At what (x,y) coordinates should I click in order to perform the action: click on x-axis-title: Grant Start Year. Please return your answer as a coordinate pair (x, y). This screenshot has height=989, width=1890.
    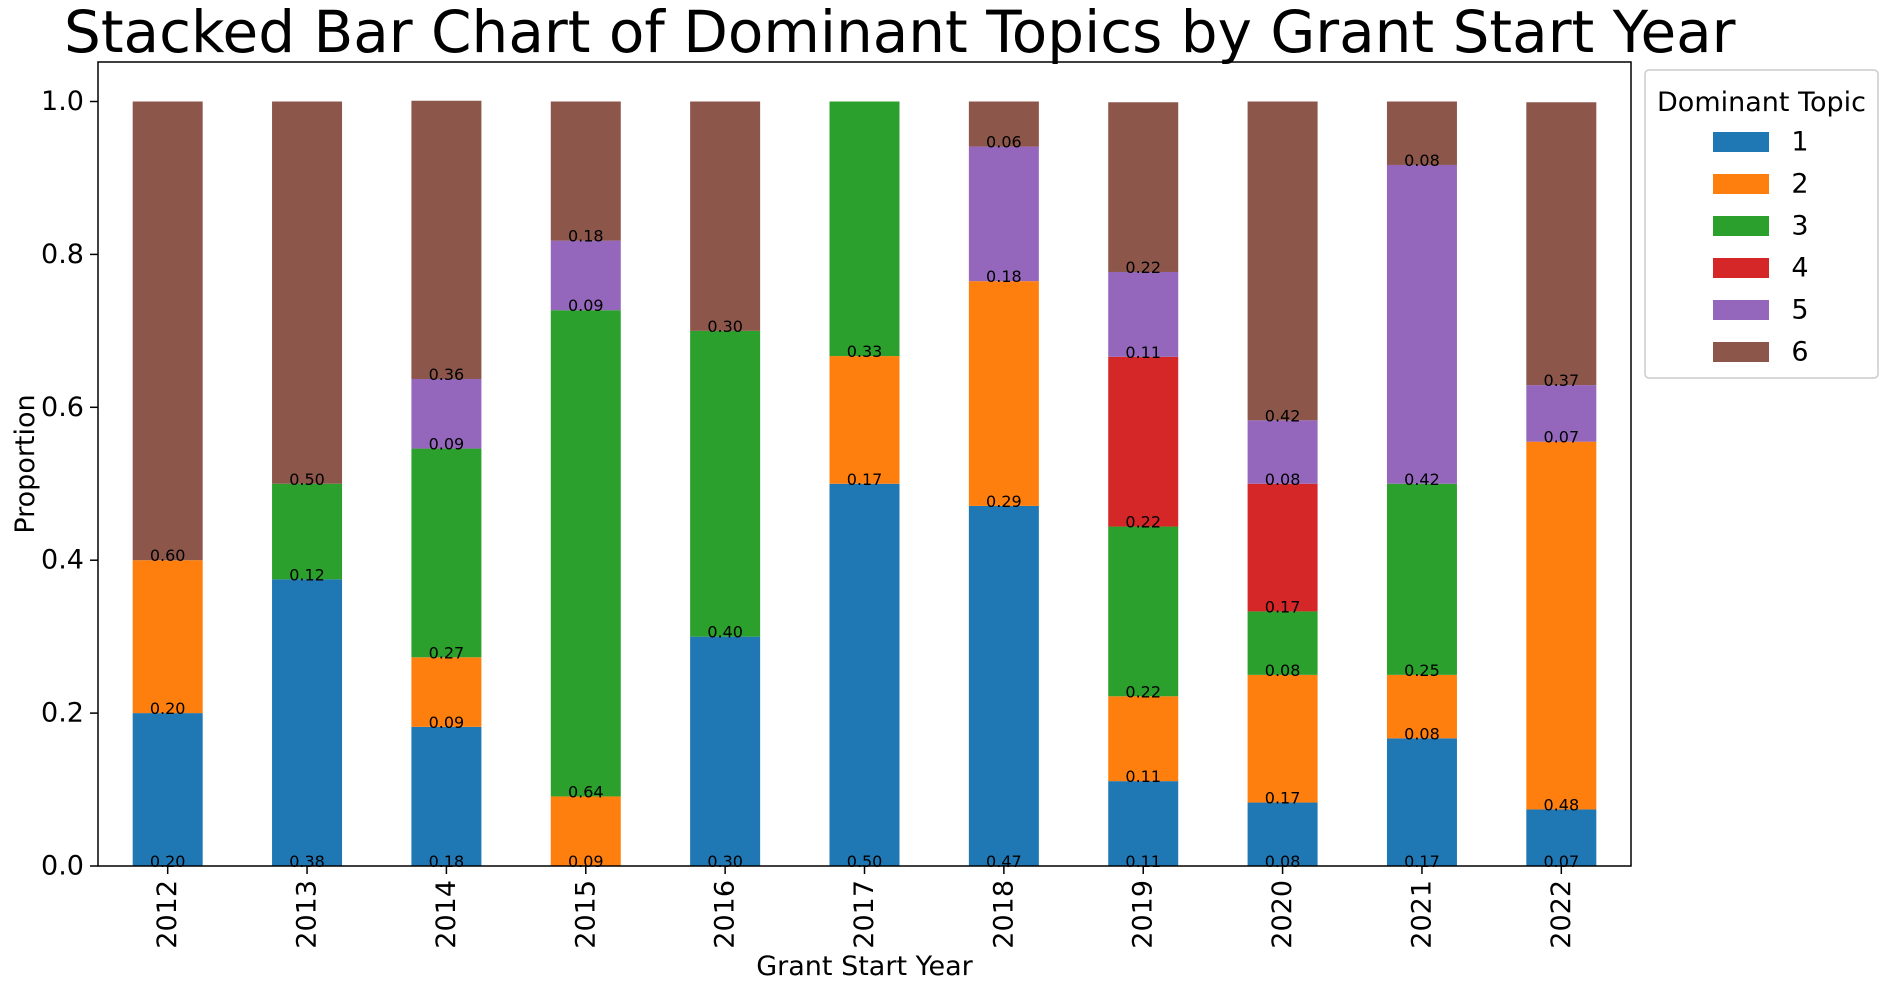
    Looking at the image, I should click on (864, 966).